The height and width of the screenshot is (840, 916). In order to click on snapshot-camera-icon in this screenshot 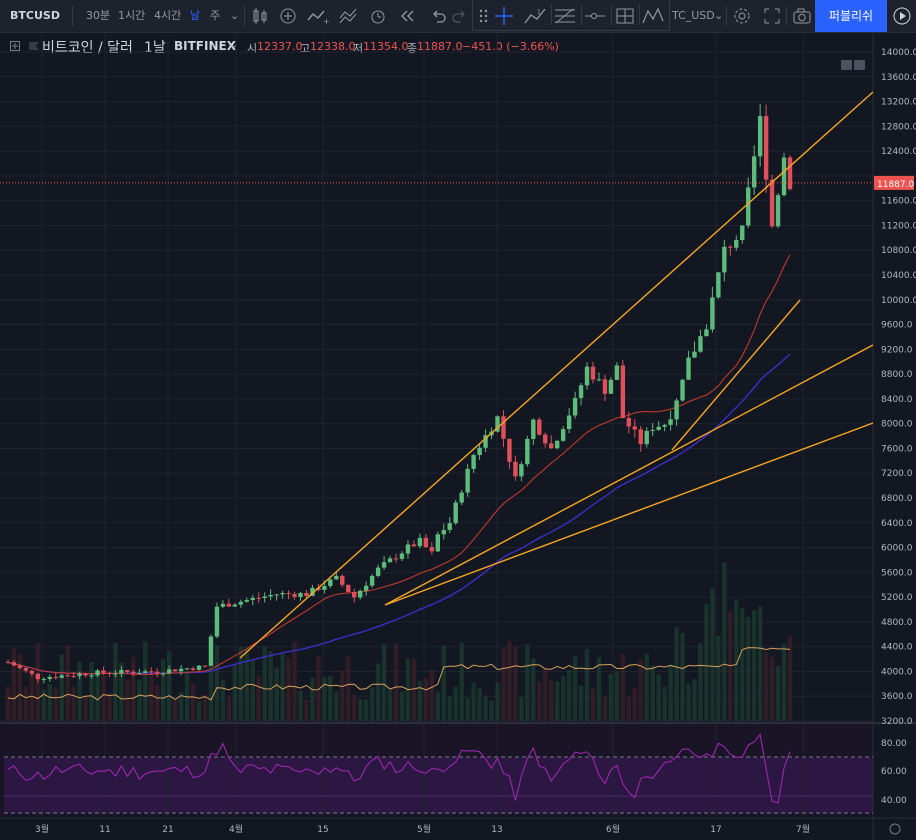, I will do `click(802, 16)`.